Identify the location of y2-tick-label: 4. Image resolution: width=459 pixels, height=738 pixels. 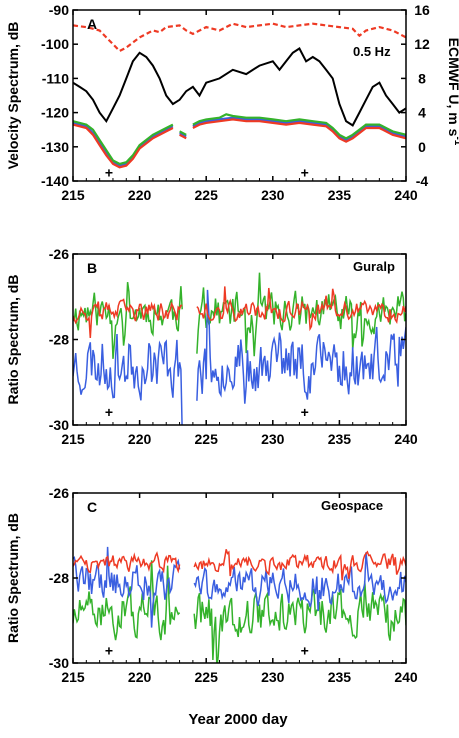
(422, 113).